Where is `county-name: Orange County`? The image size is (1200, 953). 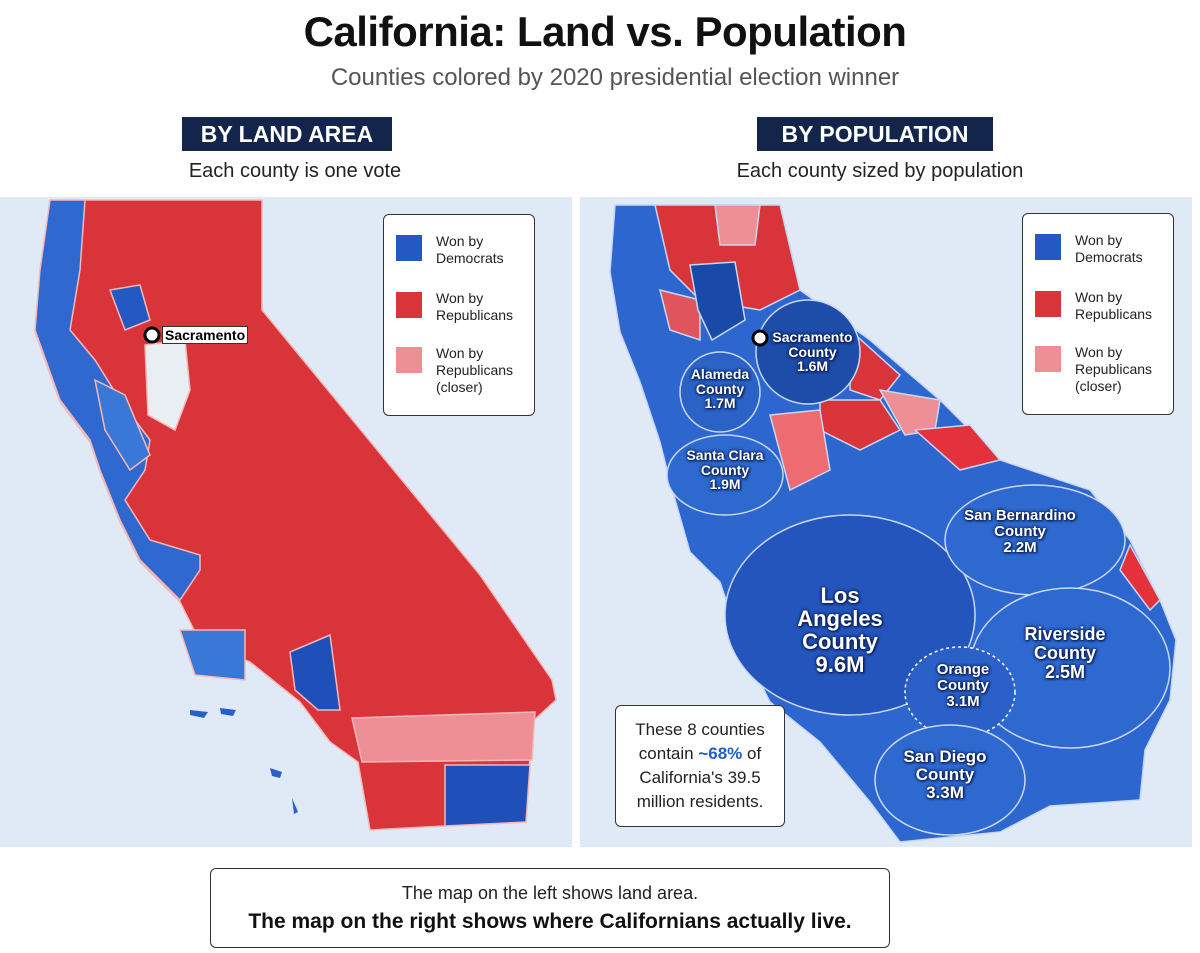 county-name: Orange County is located at coordinates (963, 677).